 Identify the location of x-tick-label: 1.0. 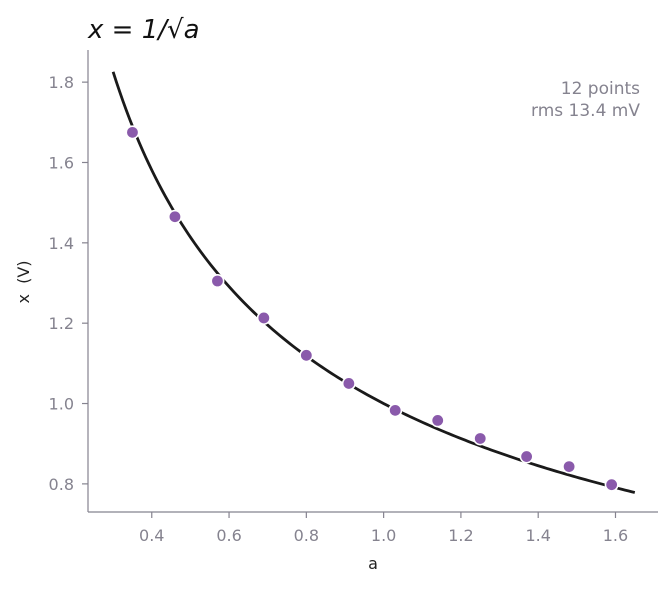
(383, 535).